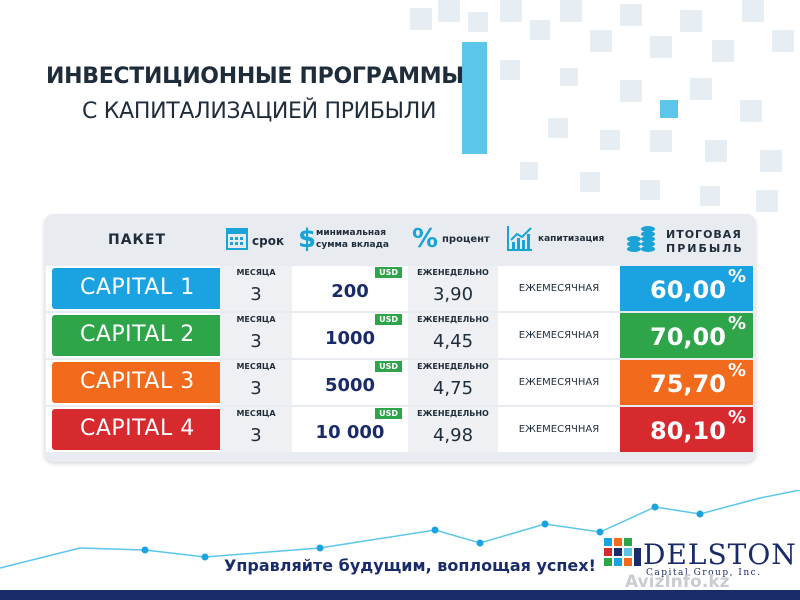  Describe the element at coordinates (400, 595) in the screenshot. I see `bottom-bar` at that location.